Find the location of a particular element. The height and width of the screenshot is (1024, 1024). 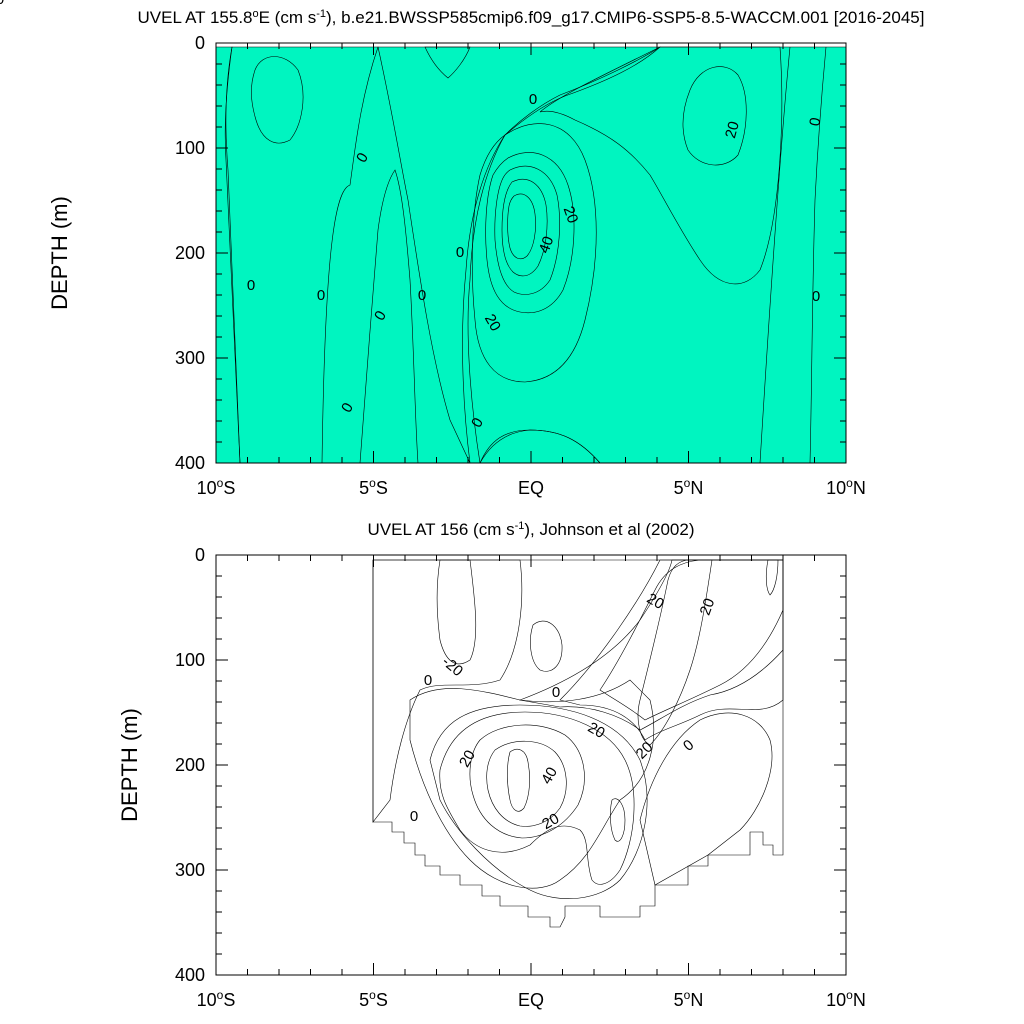

p2-band-base is located at coordinates (578, 743).